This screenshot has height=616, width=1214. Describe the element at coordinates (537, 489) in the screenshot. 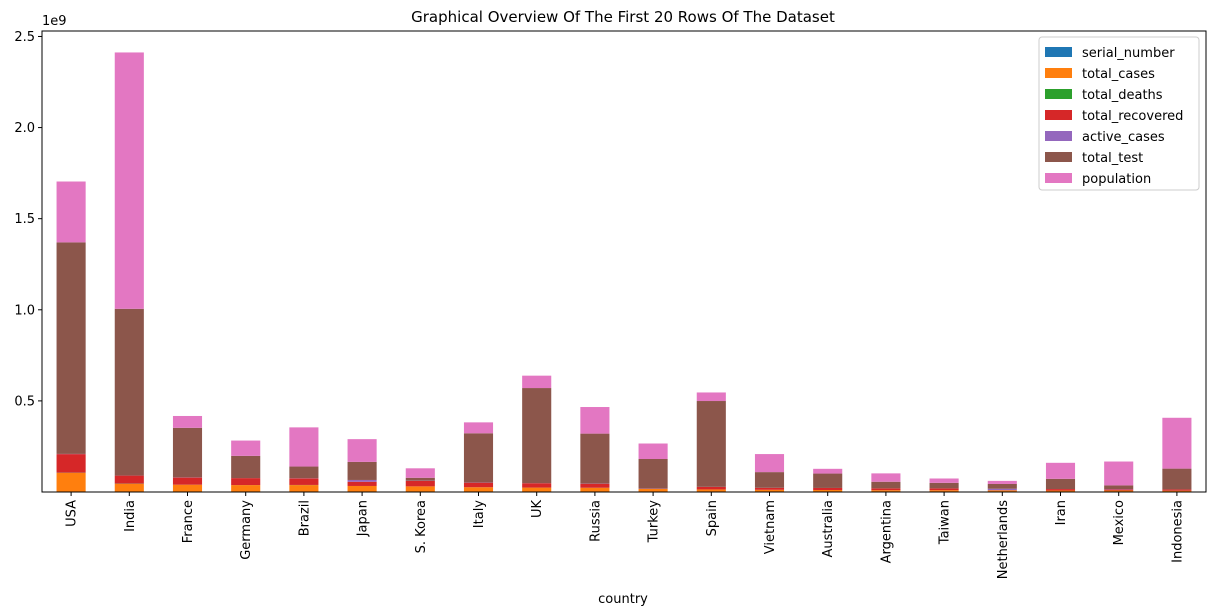

I see `bar-total_cases-uk` at that location.